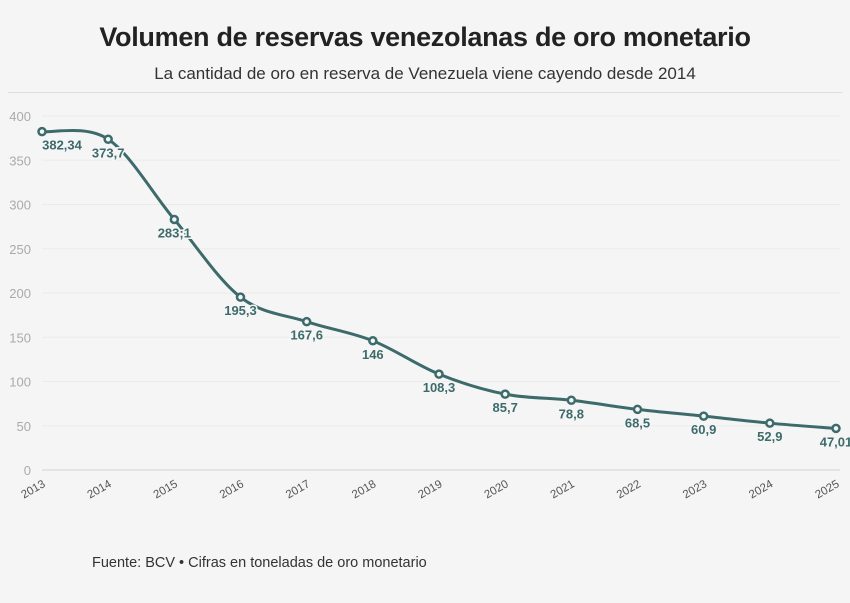 This screenshot has width=850, height=603. Describe the element at coordinates (505, 407) in the screenshot. I see `data-label: 85,7` at that location.